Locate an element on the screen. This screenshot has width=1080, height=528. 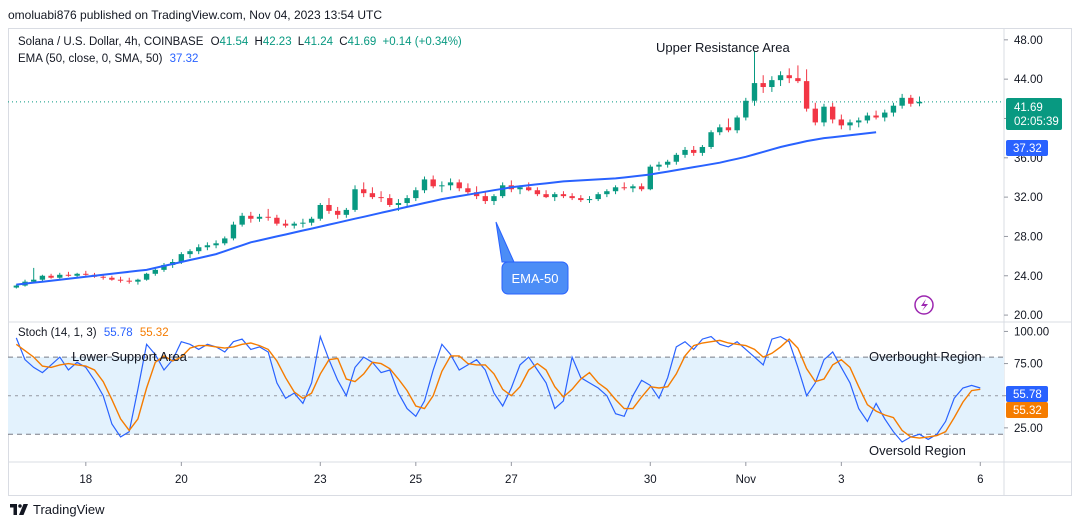
ema-legend-value: 37.32 is located at coordinates (184, 59).